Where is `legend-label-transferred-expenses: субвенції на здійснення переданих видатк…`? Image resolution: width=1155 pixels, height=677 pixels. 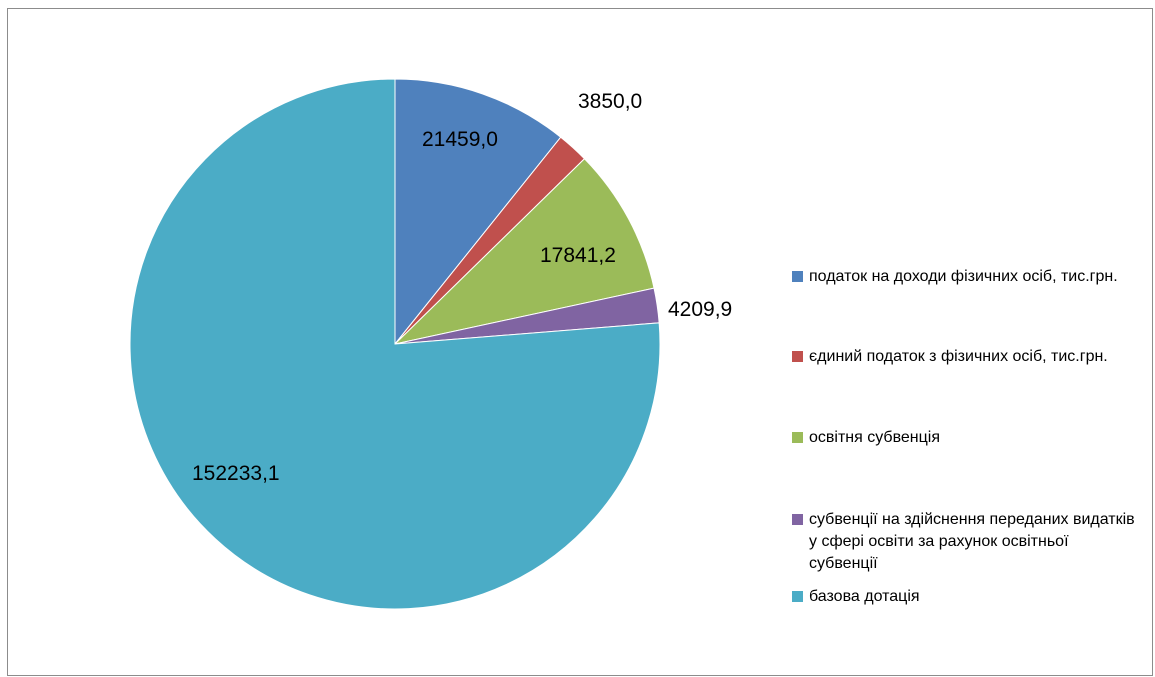
legend-label-transferred-expenses: субвенції на здійснення переданих видатк… is located at coordinates (972, 541).